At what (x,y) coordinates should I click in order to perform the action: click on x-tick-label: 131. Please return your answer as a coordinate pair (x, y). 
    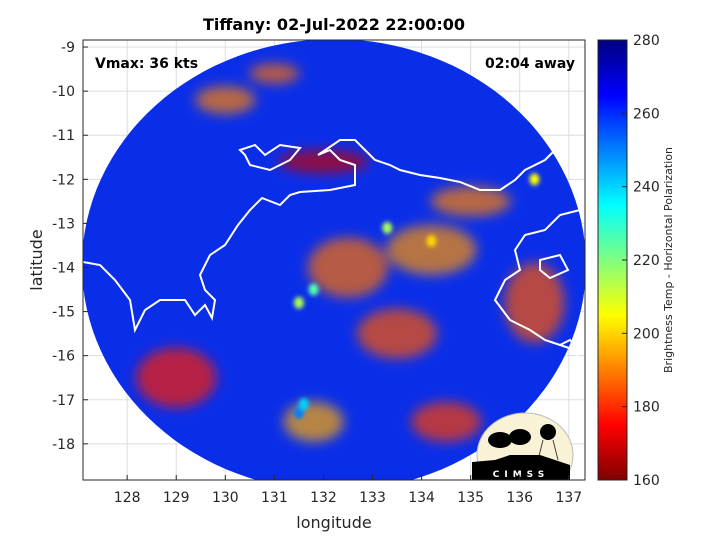
    Looking at the image, I should click on (274, 498).